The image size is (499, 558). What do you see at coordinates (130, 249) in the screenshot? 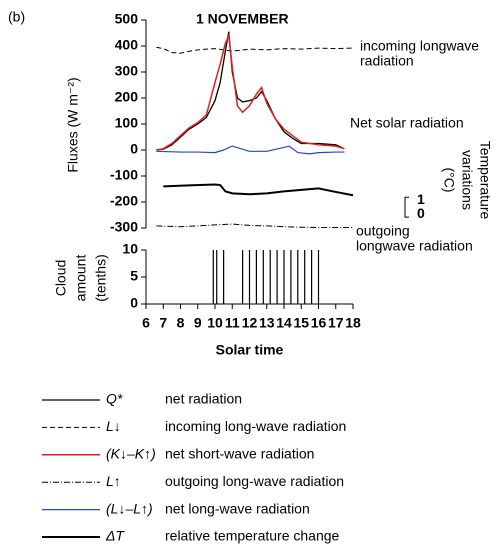
I see `y-tick-label: 10` at bounding box center [130, 249].